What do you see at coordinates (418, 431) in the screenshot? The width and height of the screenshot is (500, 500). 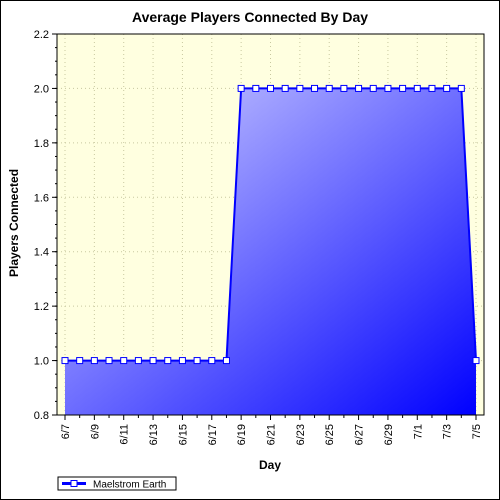 I see `x-tick-label: 7/1` at bounding box center [418, 431].